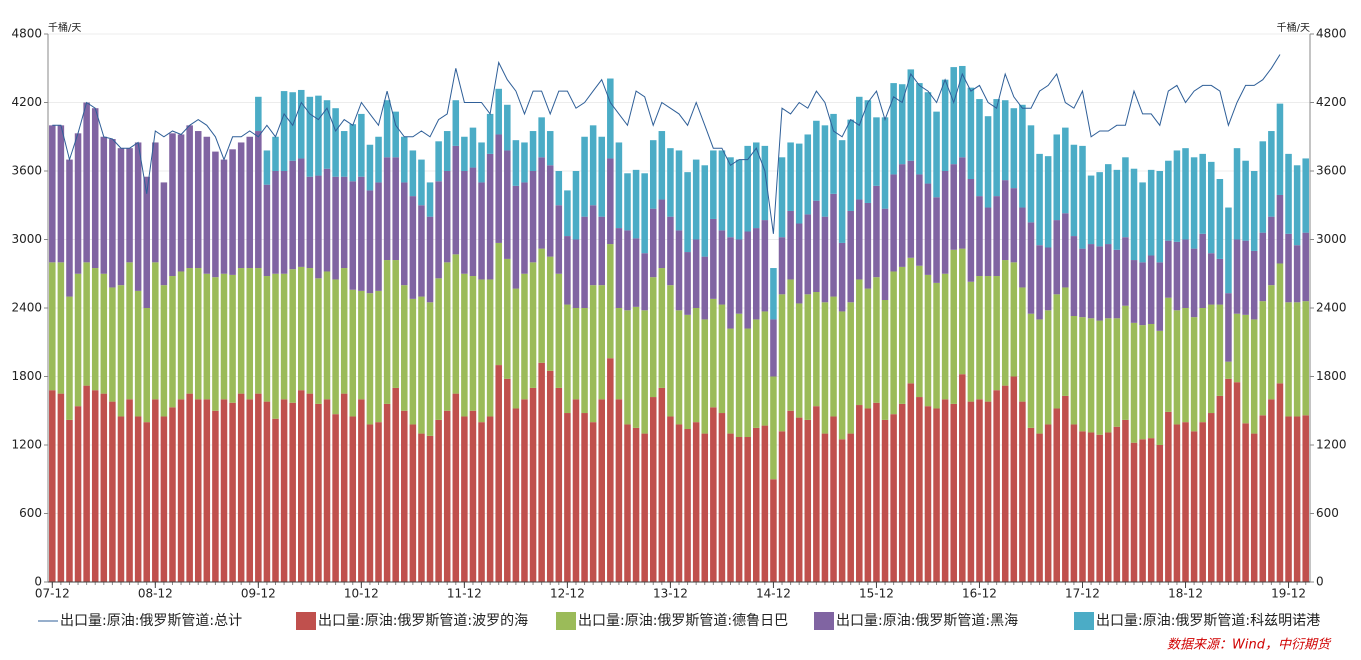 The image size is (1361, 660). I want to click on y2-tick-label: 4200, so click(1331, 102).